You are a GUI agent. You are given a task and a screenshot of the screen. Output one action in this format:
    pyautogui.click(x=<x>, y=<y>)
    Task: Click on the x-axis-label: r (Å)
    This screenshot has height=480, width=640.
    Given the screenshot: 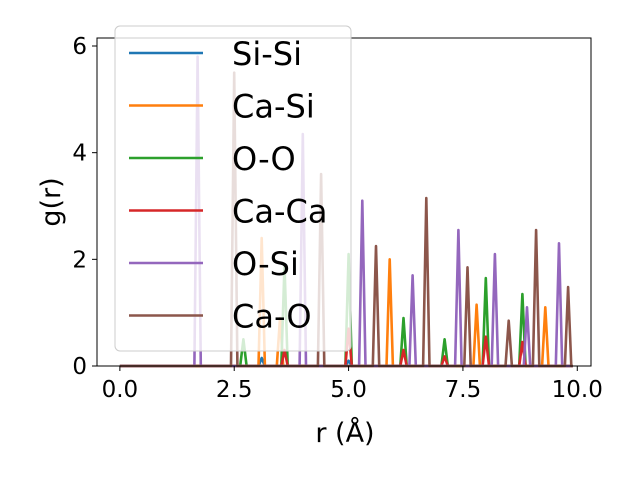 What is the action you would take?
    pyautogui.click(x=344, y=433)
    